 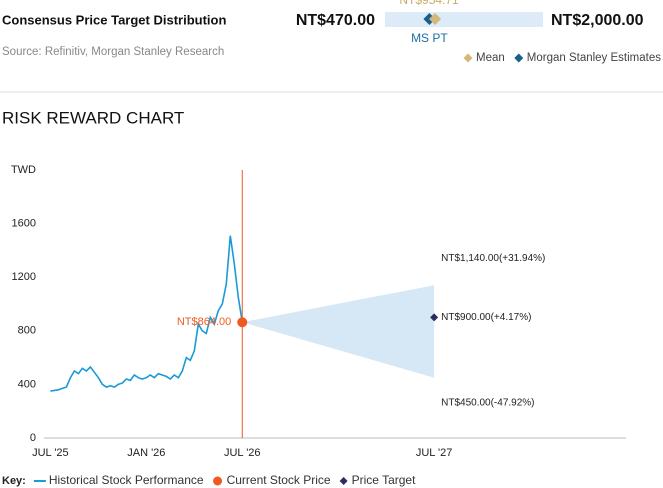 I want to click on target-cone, so click(x=338, y=331).